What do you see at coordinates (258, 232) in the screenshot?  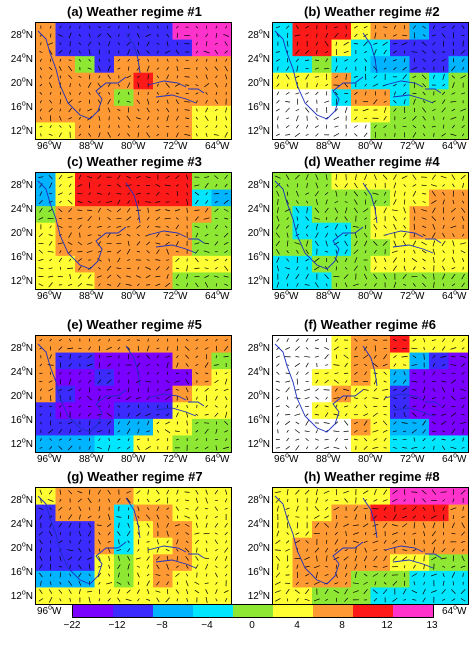 I see `lat-label: 20oN` at bounding box center [258, 232].